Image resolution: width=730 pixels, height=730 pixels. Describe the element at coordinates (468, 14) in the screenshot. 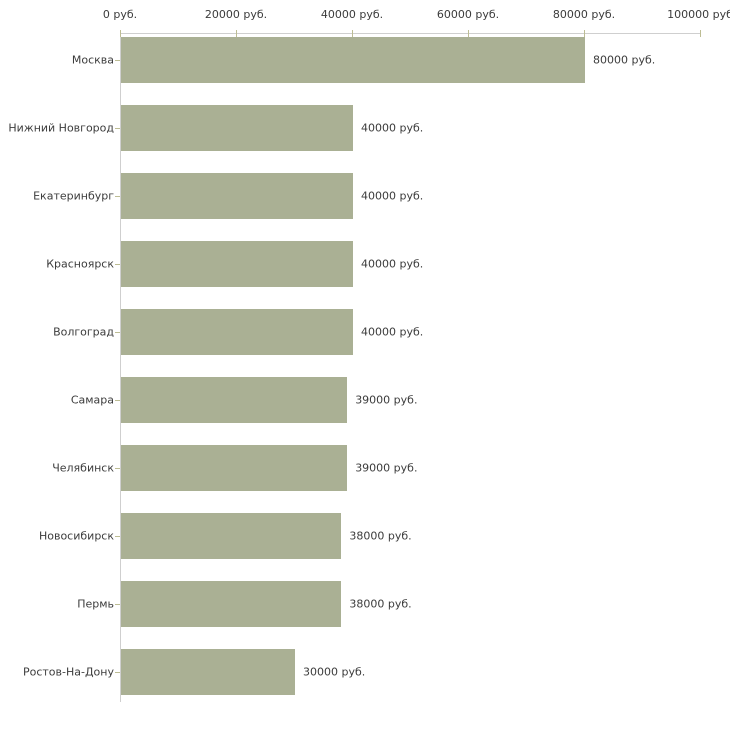

I see `x-tick-label: 60000 руб.` at that location.